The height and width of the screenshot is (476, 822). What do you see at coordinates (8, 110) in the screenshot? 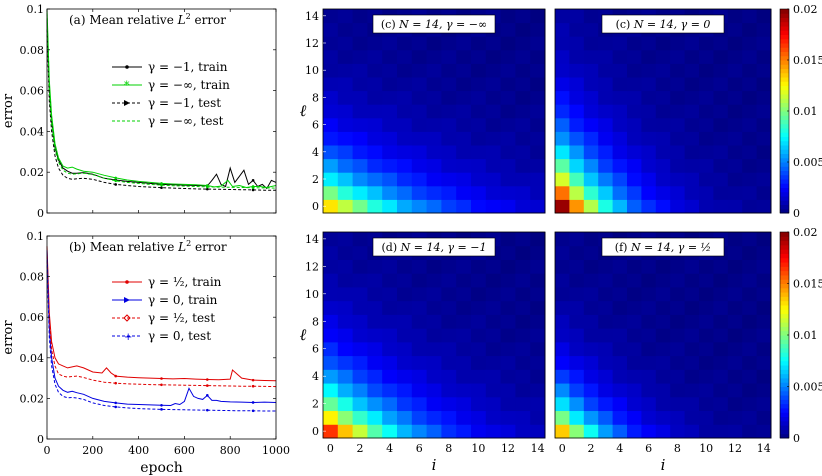
I see `y-axis-label: error` at bounding box center [8, 110].